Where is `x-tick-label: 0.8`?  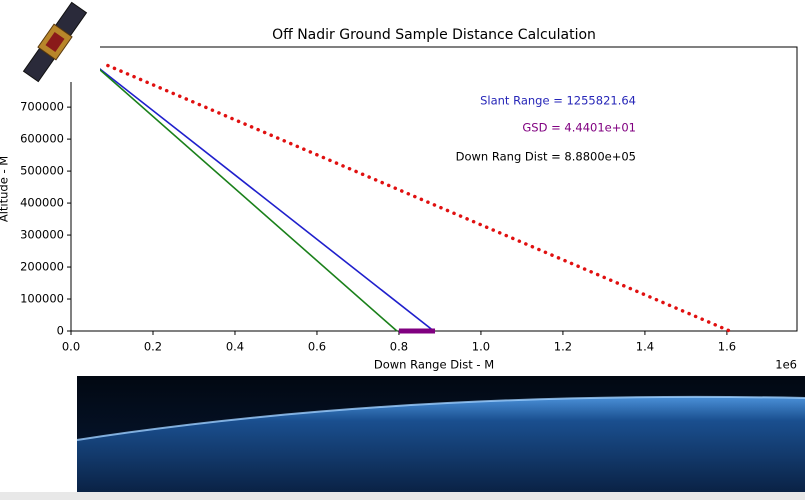 x-tick-label: 0.8 is located at coordinates (399, 347).